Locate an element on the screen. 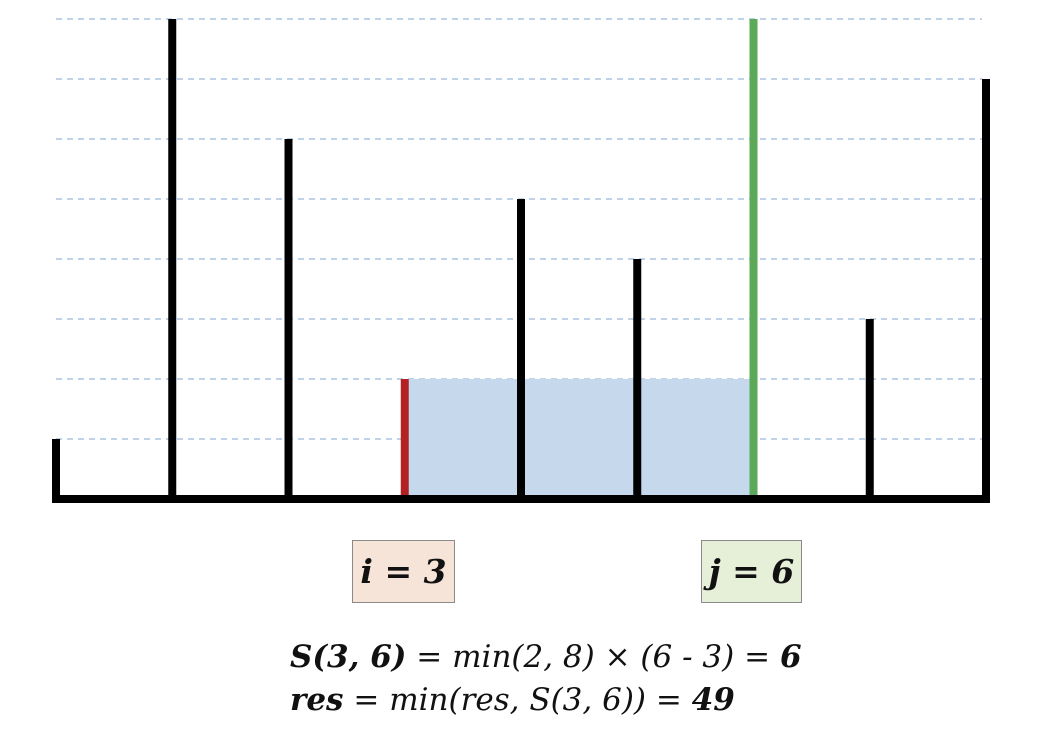 Image resolution: width=1056 pixels, height=736 pixels. res-formula-rhs: = min(res, S(3, 6)) = is located at coordinates (517, 700).